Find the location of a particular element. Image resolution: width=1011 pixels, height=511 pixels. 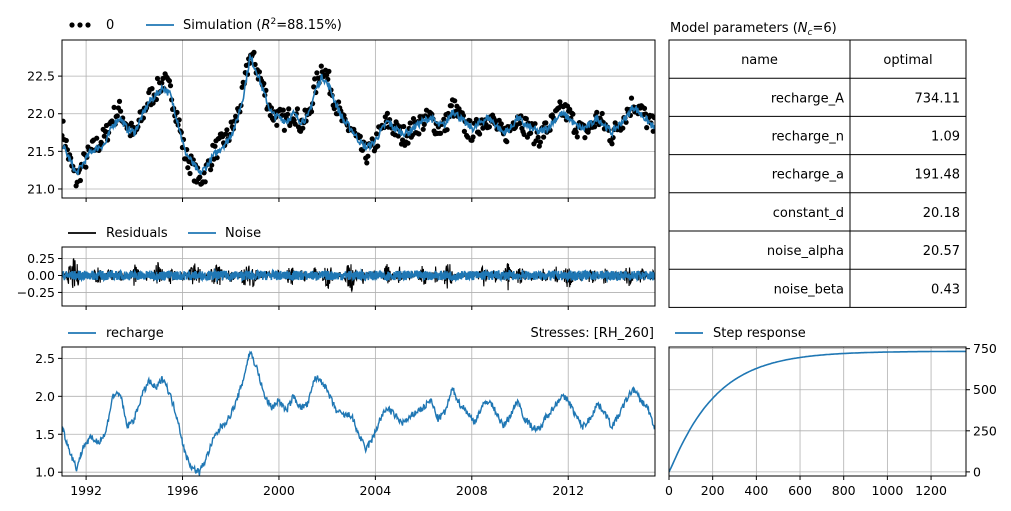

table-cell-name: constant_d is located at coordinates (808, 213).